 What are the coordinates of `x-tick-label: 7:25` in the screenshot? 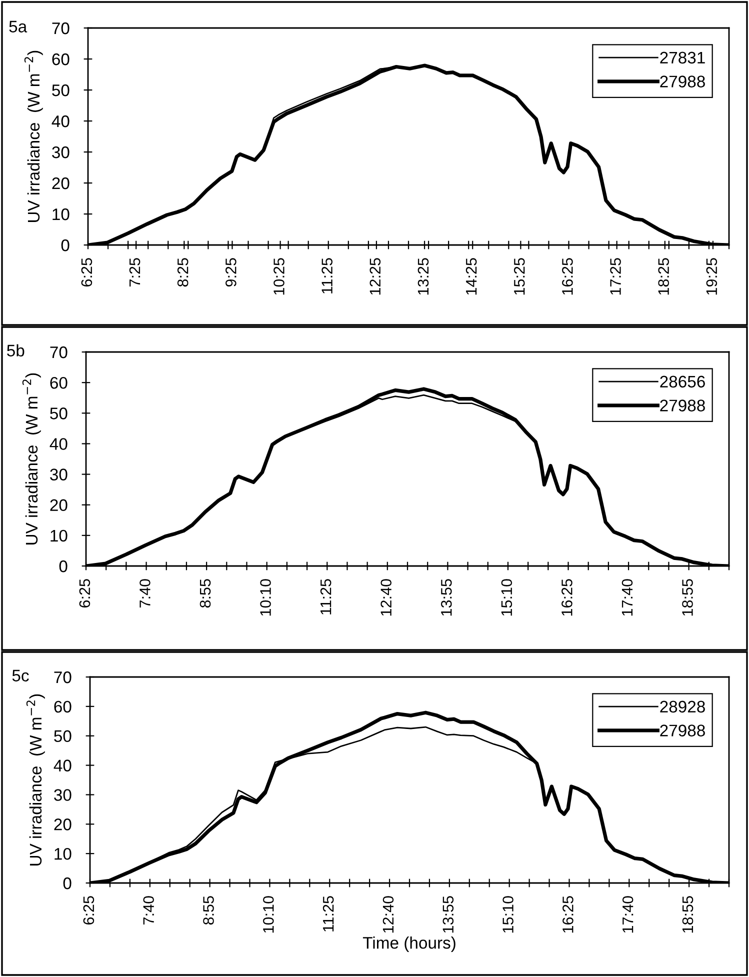 It's located at (134, 272).